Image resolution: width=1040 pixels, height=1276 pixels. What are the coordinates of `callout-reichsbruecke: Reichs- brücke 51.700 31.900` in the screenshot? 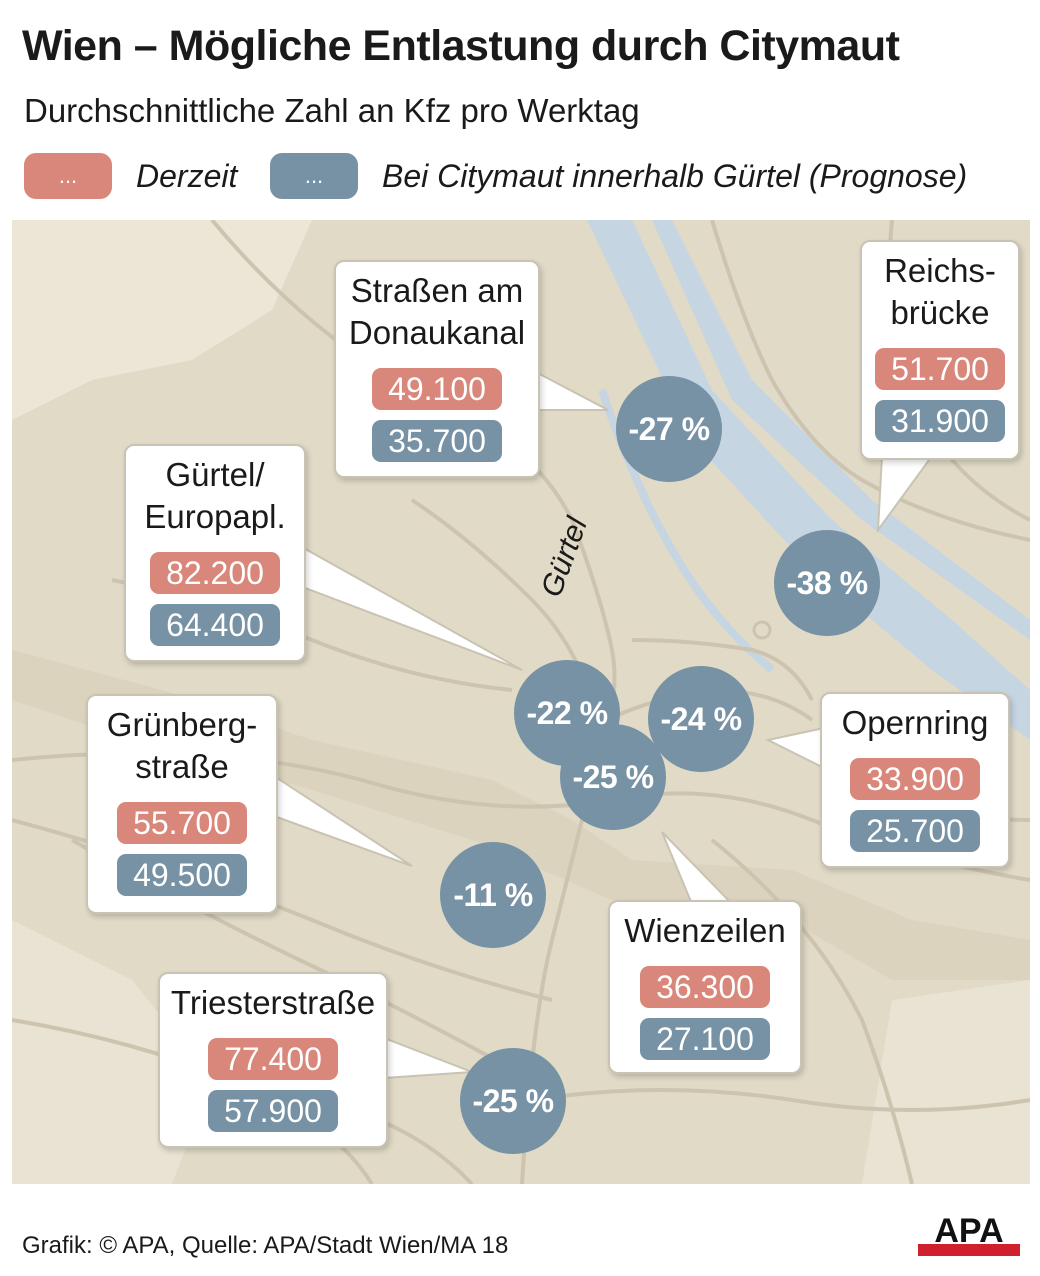 It's located at (940, 350).